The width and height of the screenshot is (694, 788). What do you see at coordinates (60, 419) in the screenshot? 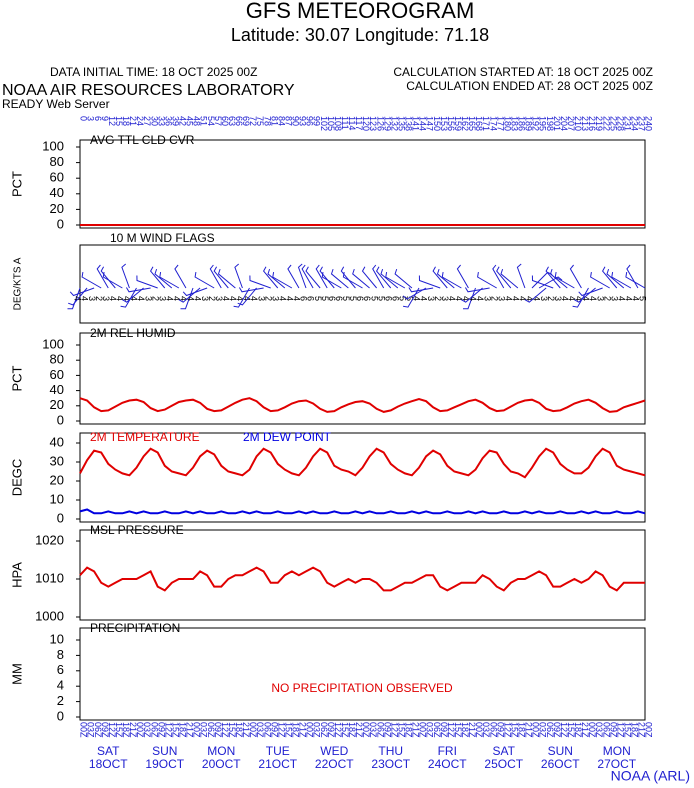
I see `y-tick-label: 0` at bounding box center [60, 419].